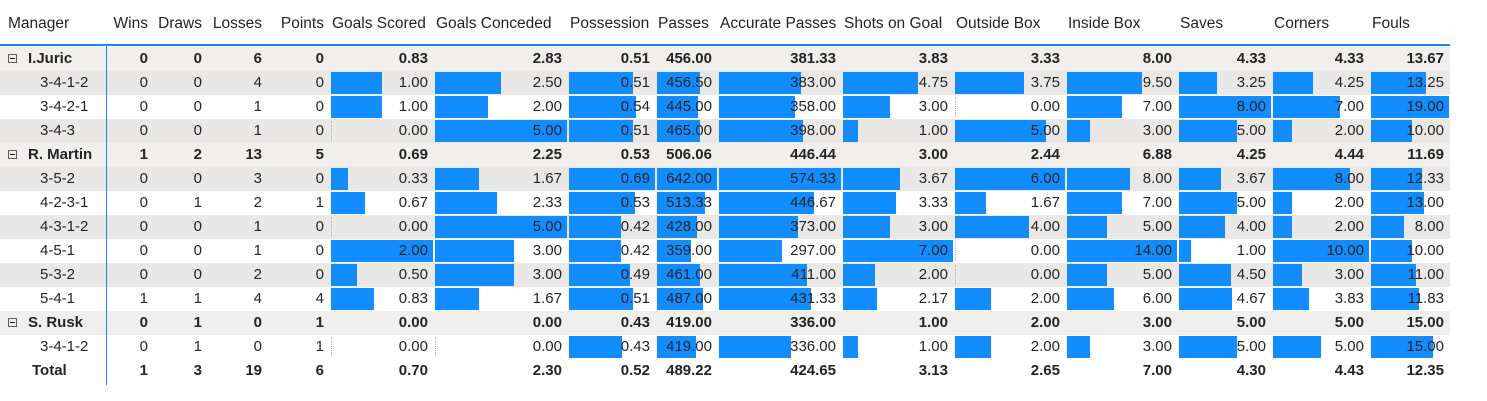 Image resolution: width=1487 pixels, height=401 pixels. I want to click on cell-value: 3.67, so click(933, 178).